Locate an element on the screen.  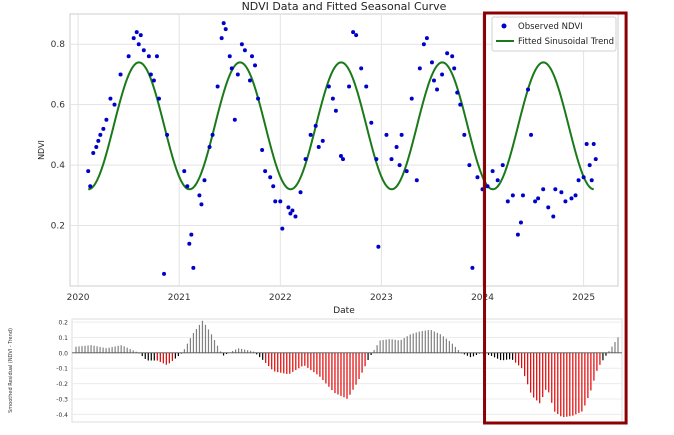
y-tick-label: 0.8 is located at coordinates (58, 45).